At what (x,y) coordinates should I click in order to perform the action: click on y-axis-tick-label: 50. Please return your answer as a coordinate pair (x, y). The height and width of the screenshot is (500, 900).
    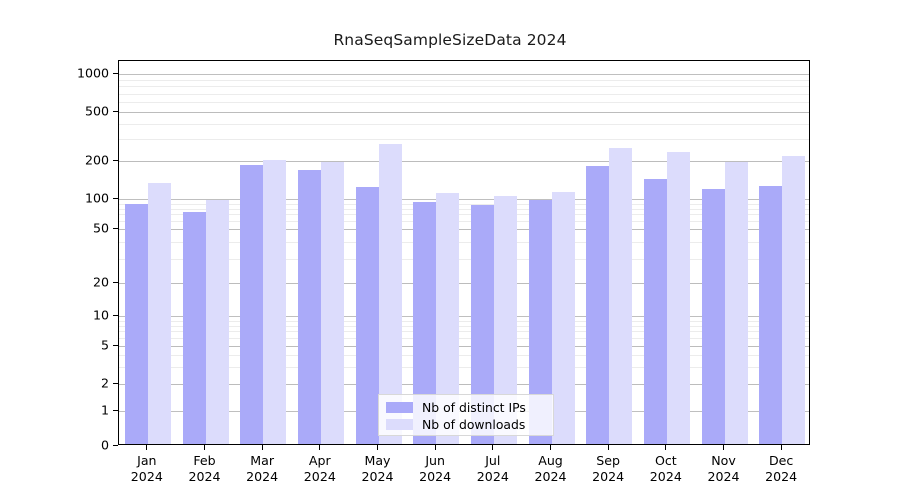
    Looking at the image, I should click on (100, 228).